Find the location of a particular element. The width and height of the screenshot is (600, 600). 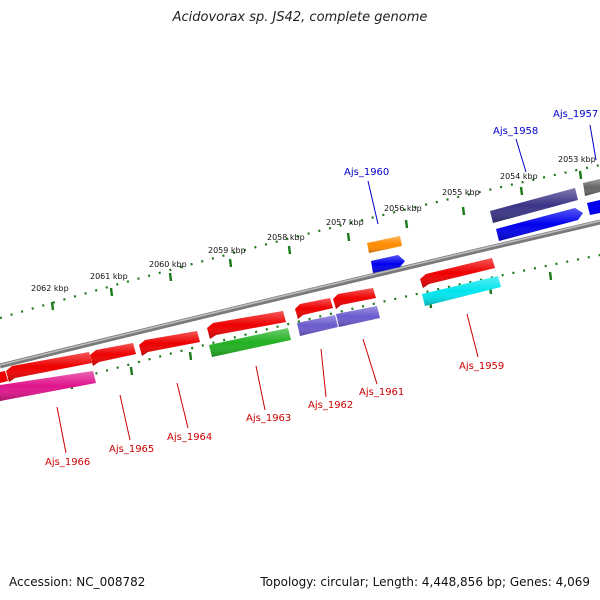

gene-ajs1960b is located at coordinates (388, 264).